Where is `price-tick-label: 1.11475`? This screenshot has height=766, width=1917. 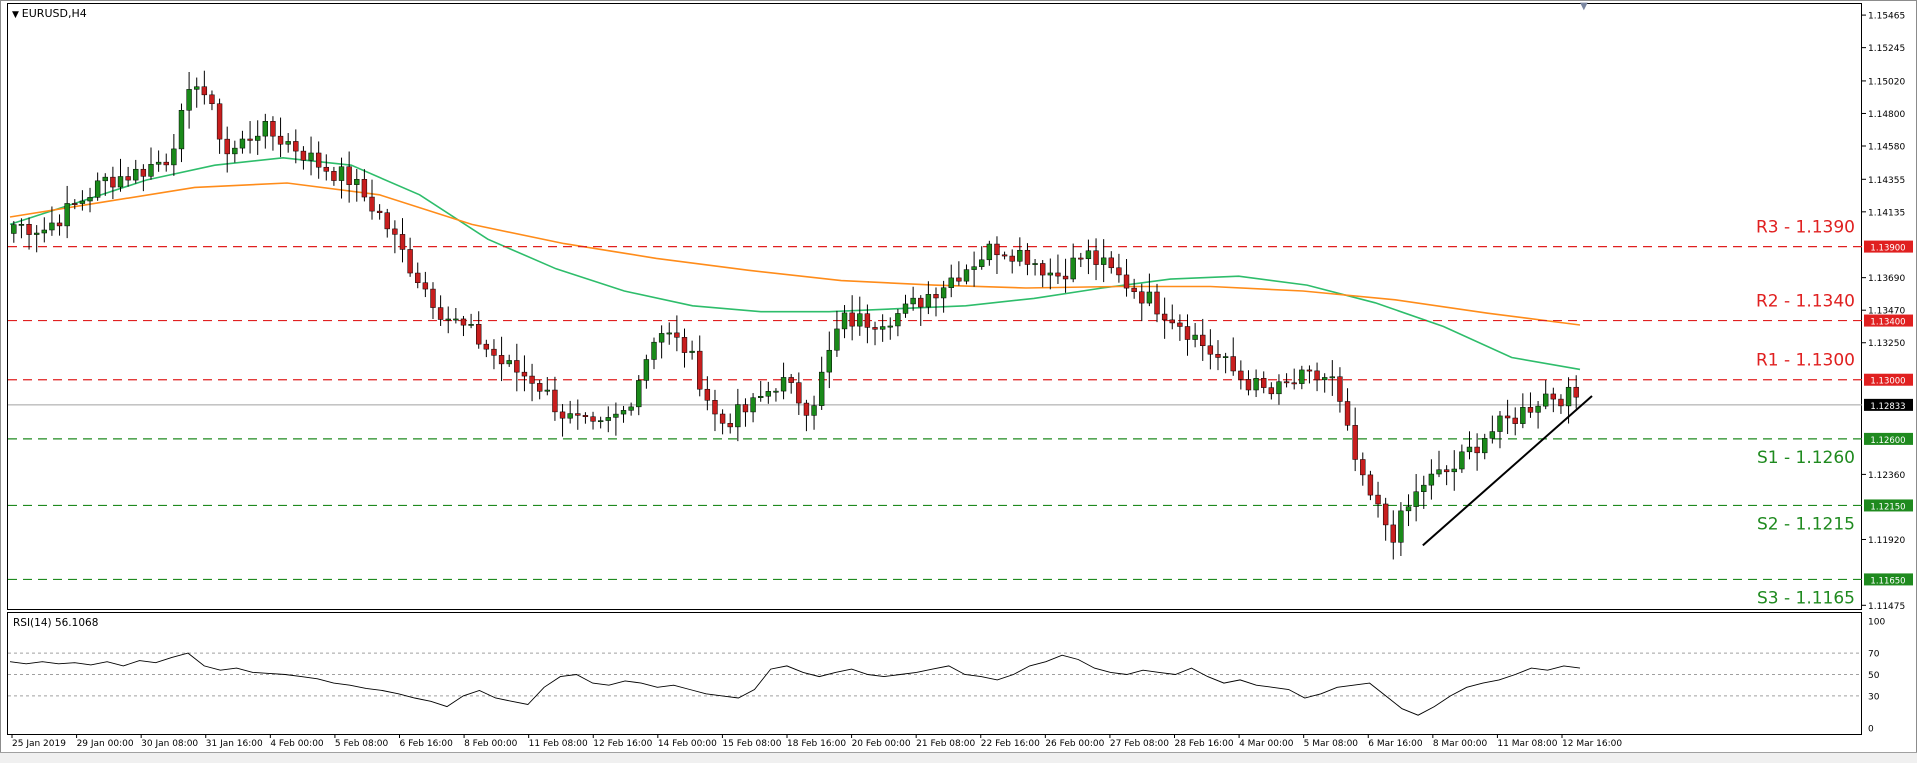 price-tick-label: 1.11475 is located at coordinates (1886, 607).